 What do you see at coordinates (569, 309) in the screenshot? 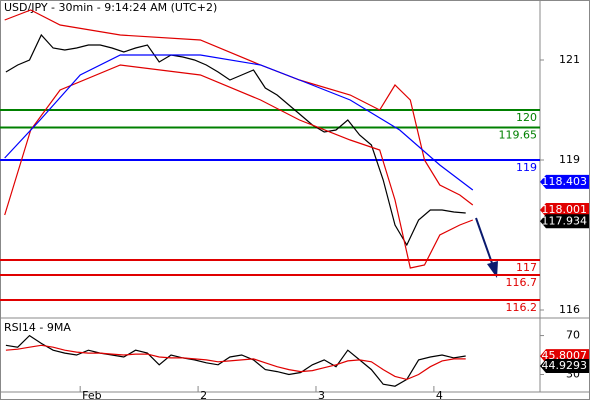
I see `y-tick-label: 116` at bounding box center [569, 309].